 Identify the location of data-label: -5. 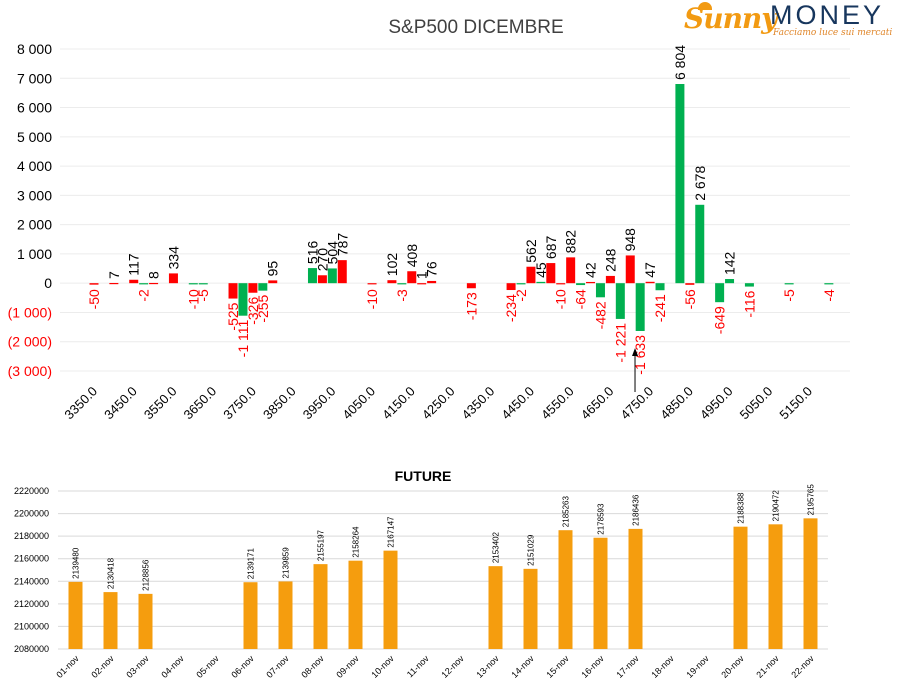
(789, 295).